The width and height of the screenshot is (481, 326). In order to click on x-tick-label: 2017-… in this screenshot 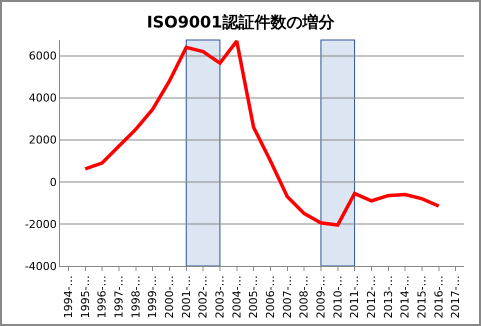, I will do `click(455, 296)`.